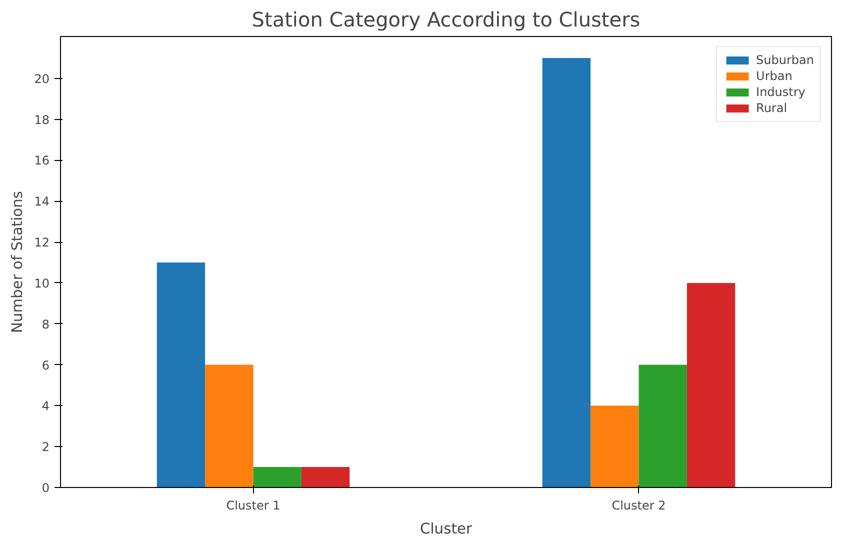 The image size is (841, 545). What do you see at coordinates (446, 20) in the screenshot?
I see `chart-title: Station Category According to Clusters` at bounding box center [446, 20].